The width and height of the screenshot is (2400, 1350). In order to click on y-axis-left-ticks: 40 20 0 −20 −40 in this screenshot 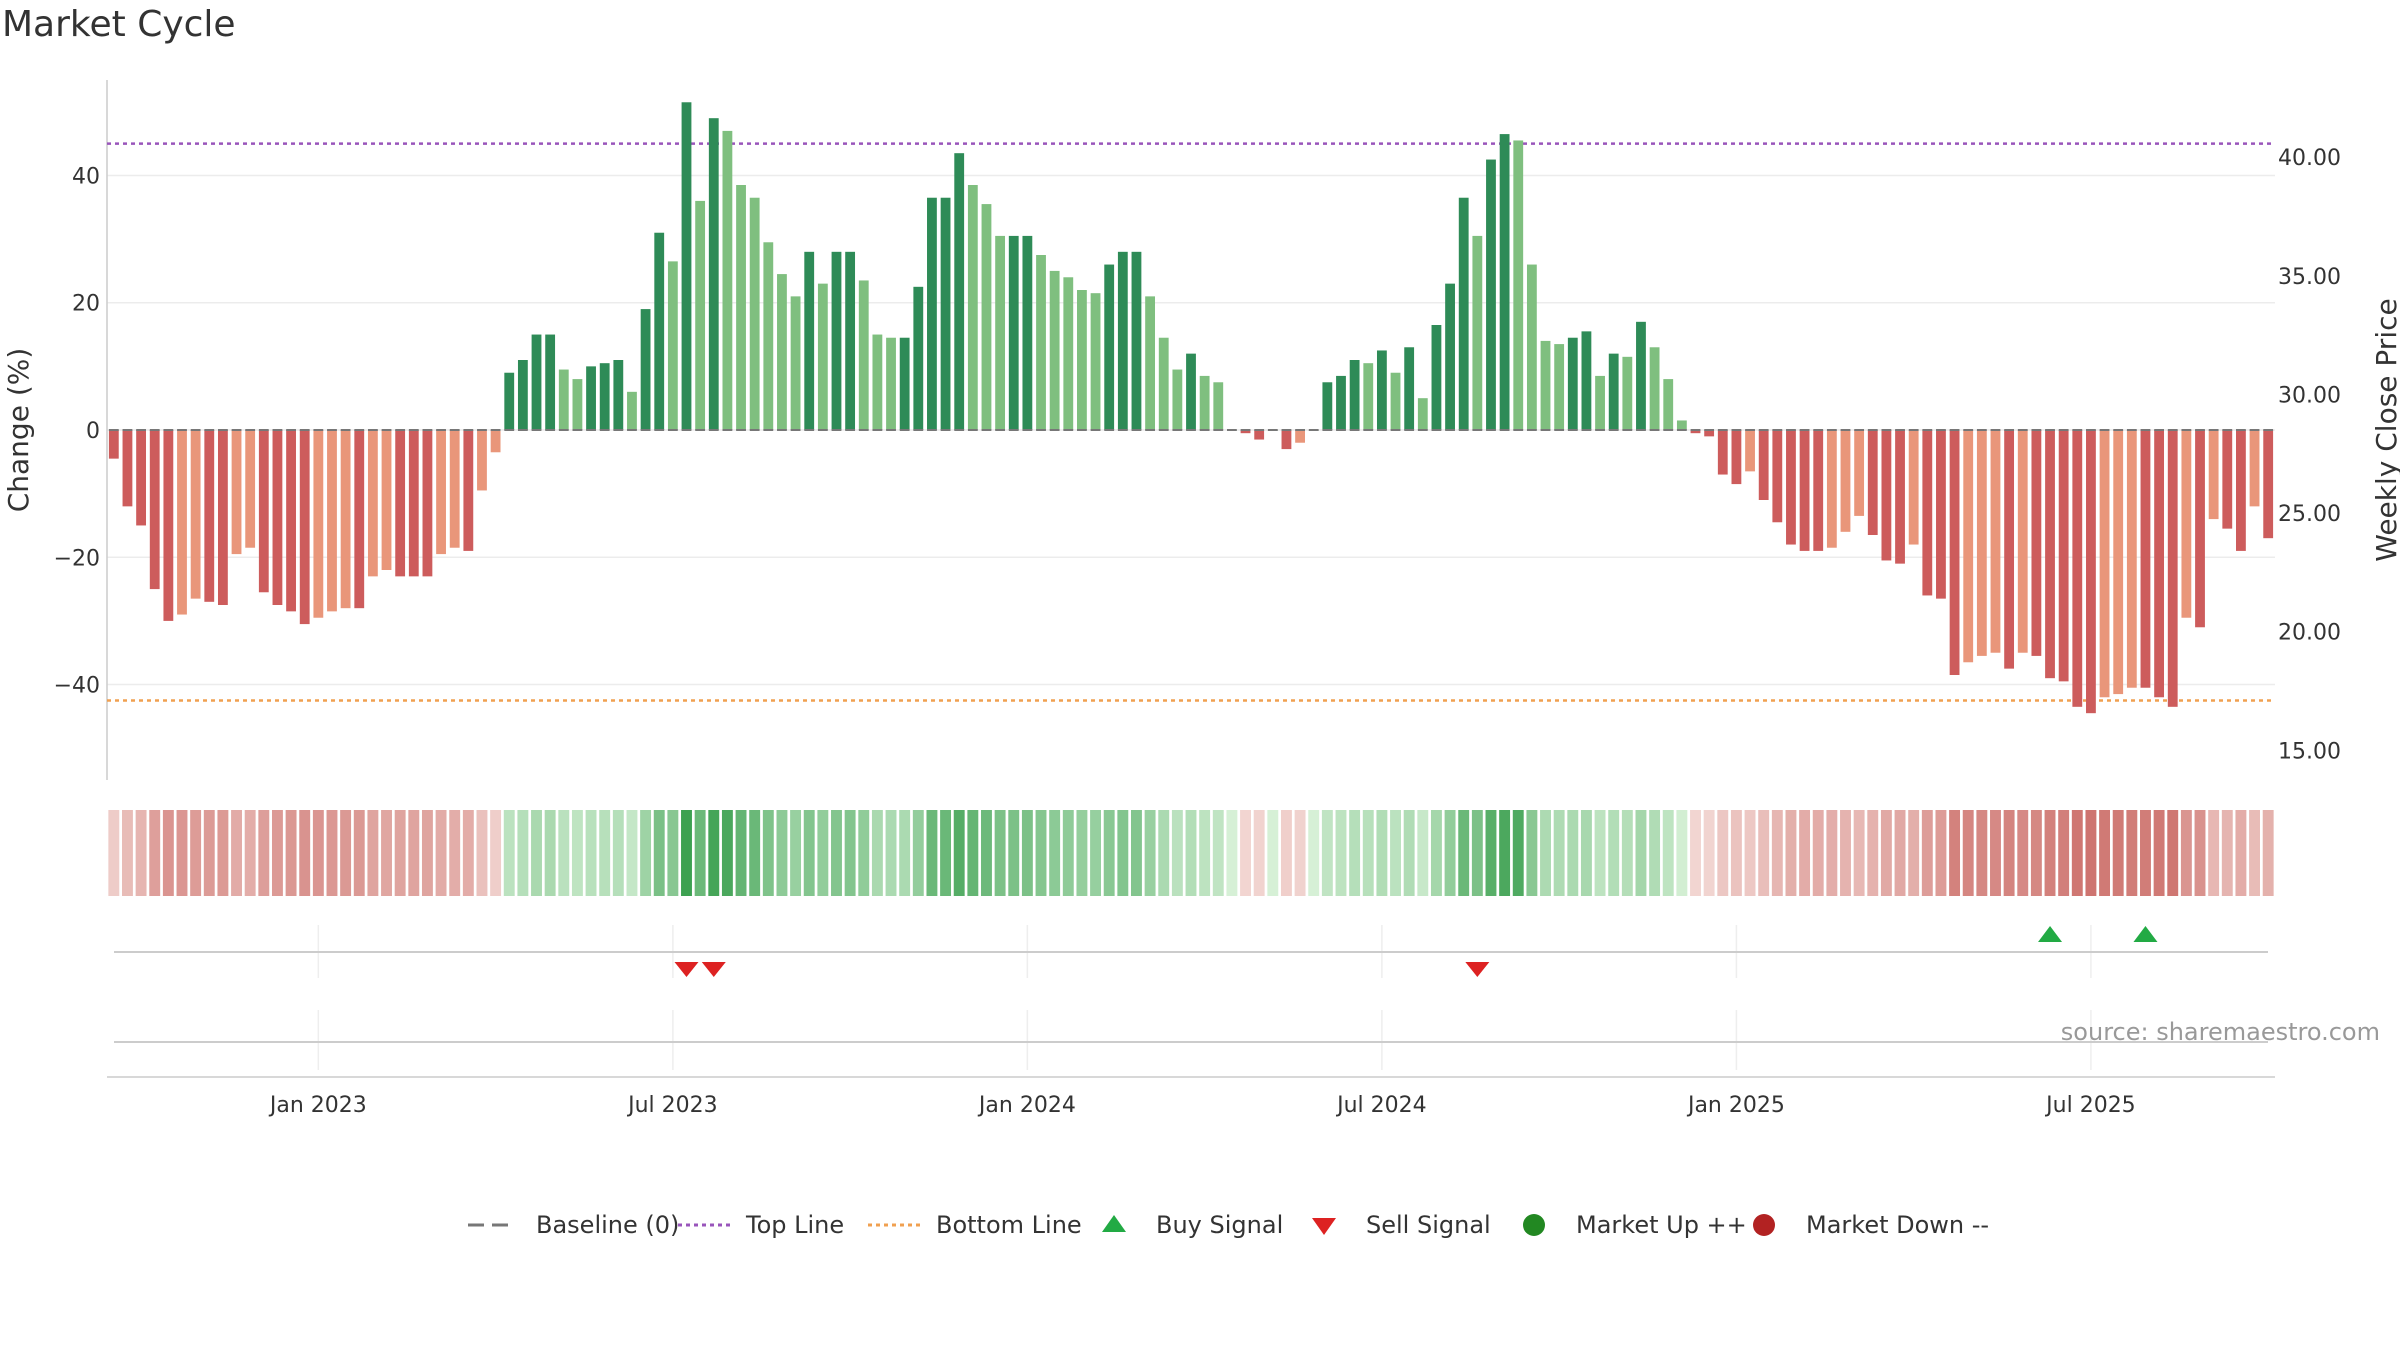, I will do `click(77, 431)`.